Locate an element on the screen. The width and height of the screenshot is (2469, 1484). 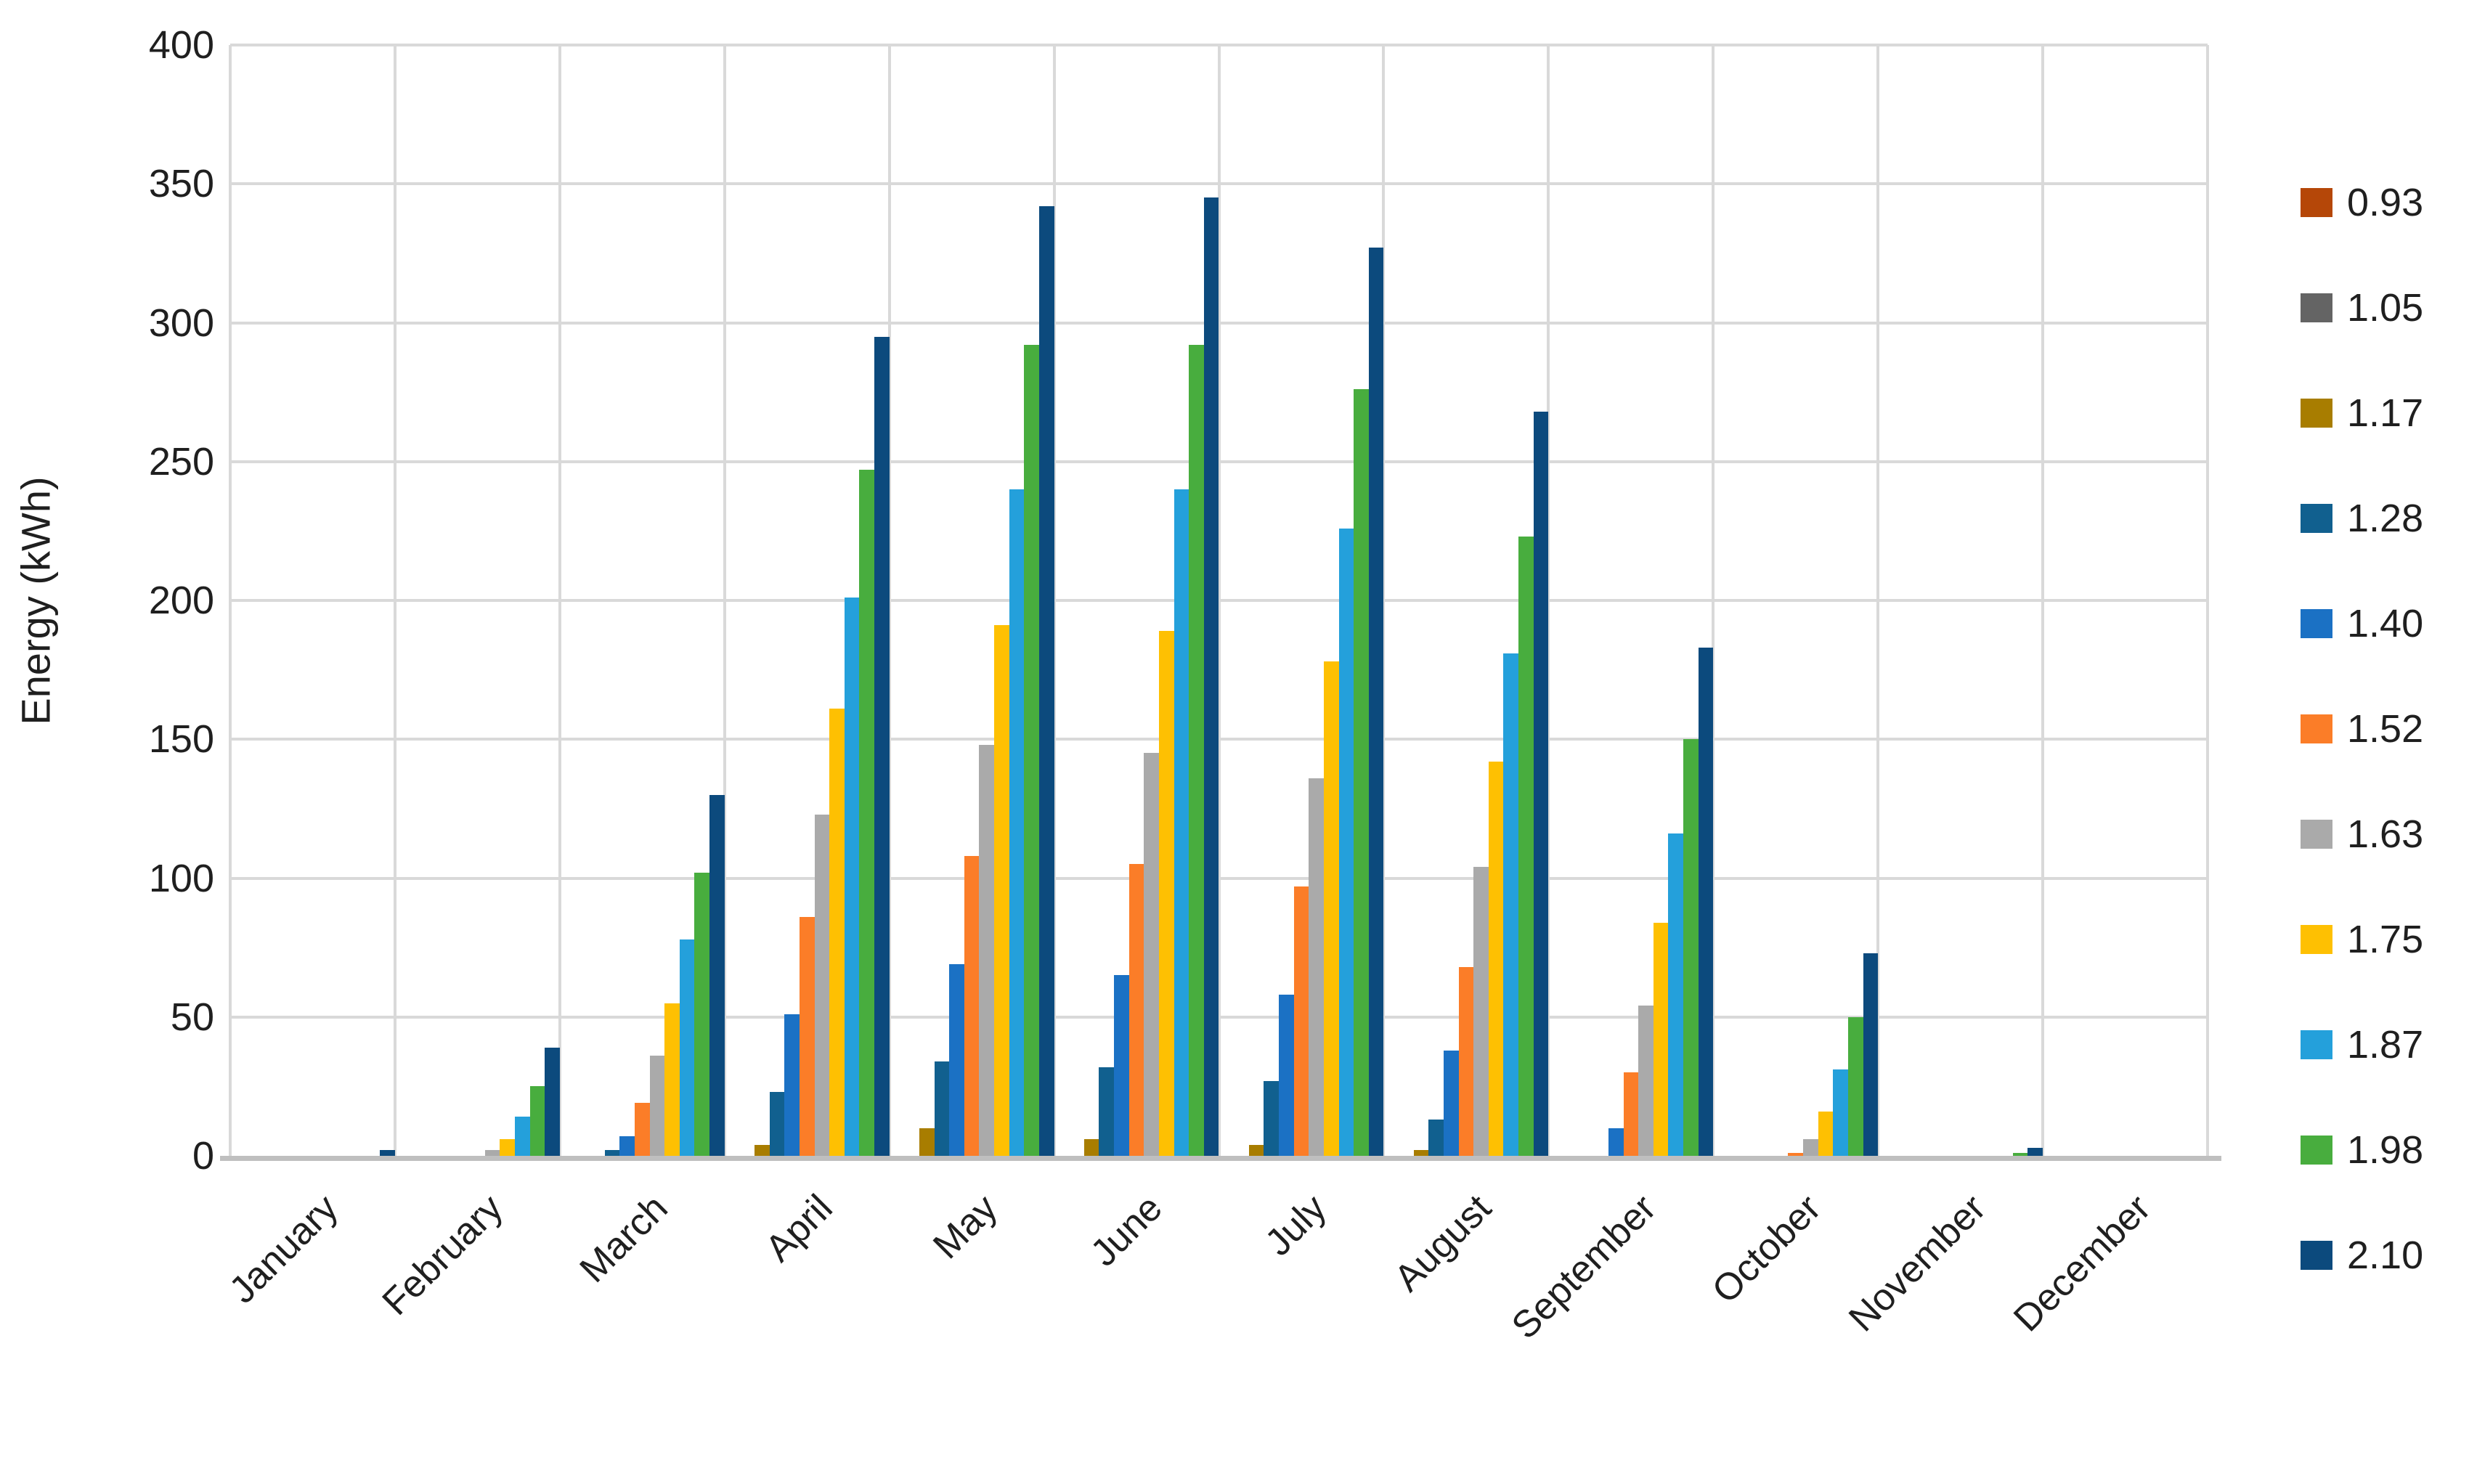
bar-group-april is located at coordinates (807, 600).